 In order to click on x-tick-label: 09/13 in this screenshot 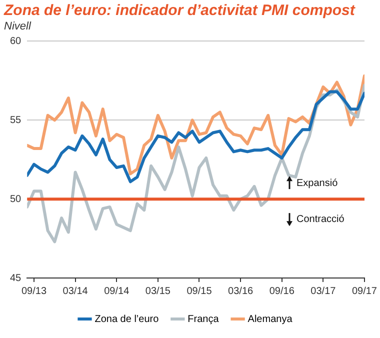, I will do `click(34, 291)`.